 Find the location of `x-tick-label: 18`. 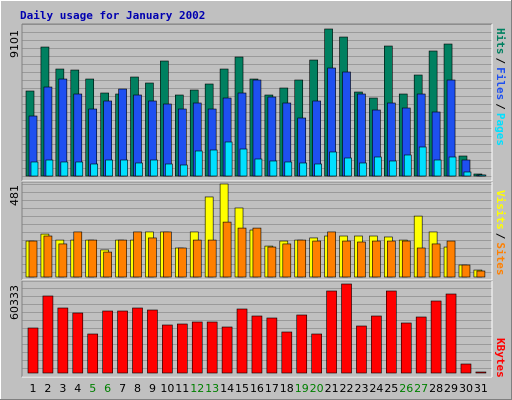

x-tick-label: 18 is located at coordinates (287, 388).